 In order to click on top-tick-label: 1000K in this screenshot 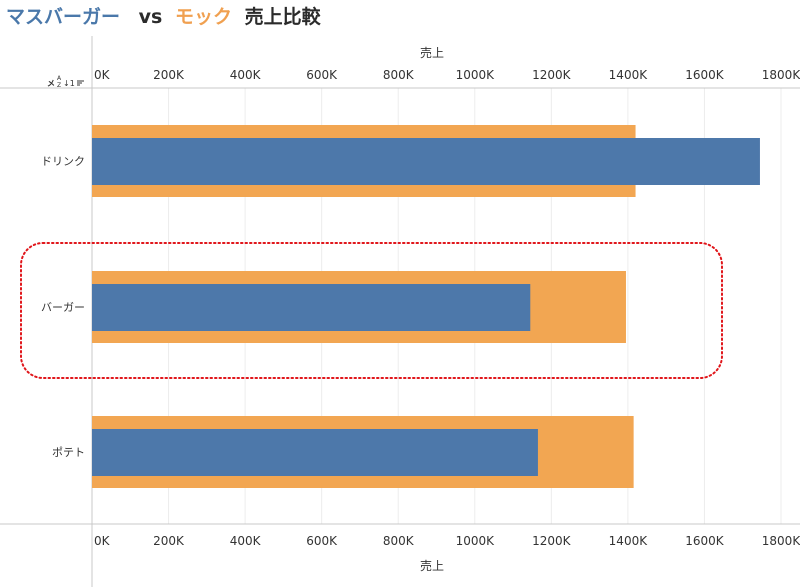, I will do `click(476, 75)`.